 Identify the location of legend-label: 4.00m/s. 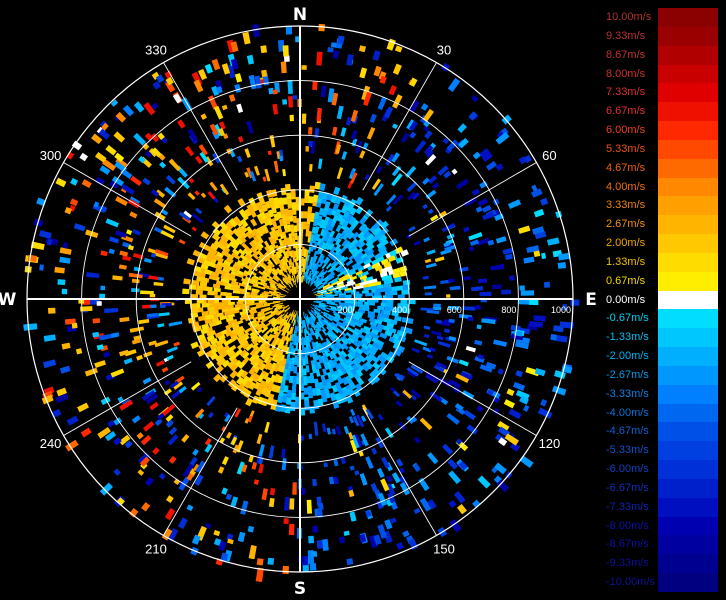
(626, 186).